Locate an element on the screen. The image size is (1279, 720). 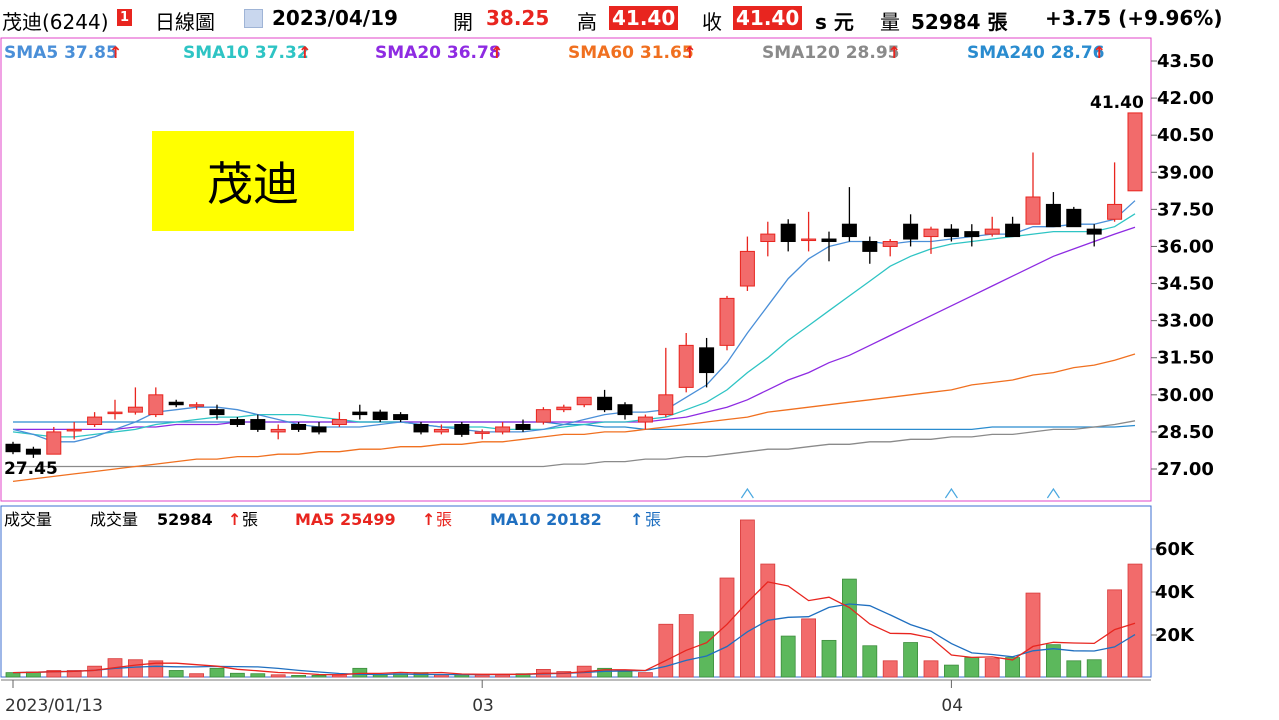
ma-legend-item: SMA5 37.85 is located at coordinates (61, 53).